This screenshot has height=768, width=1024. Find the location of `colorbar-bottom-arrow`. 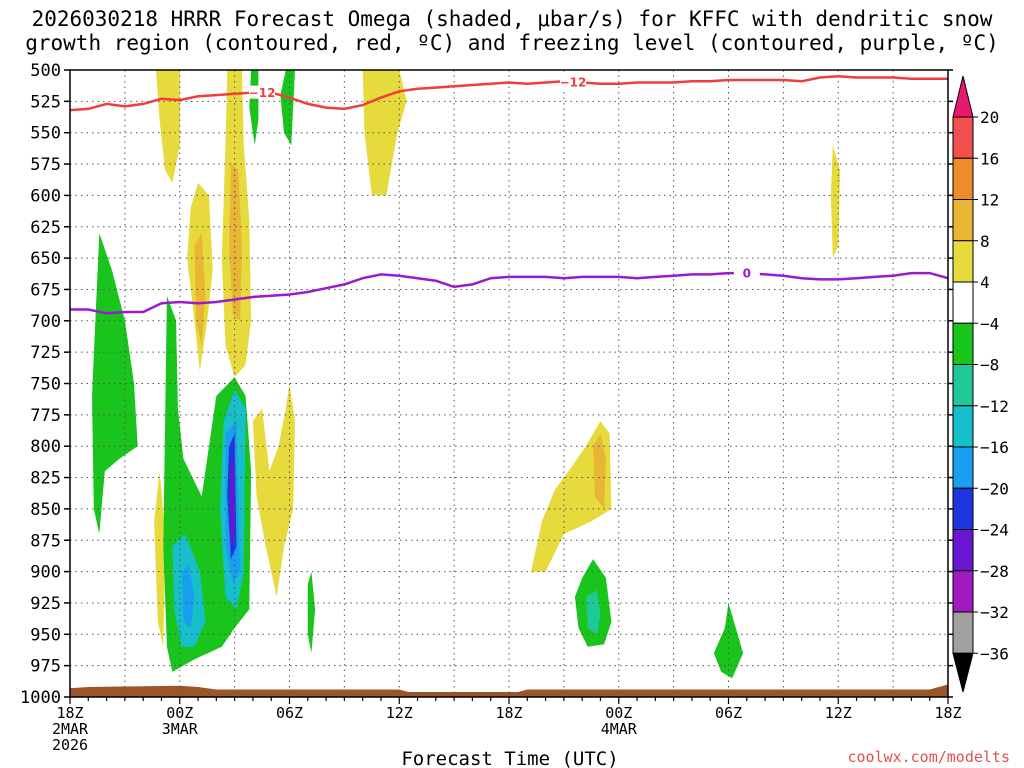

colorbar-bottom-arrow is located at coordinates (963, 672).